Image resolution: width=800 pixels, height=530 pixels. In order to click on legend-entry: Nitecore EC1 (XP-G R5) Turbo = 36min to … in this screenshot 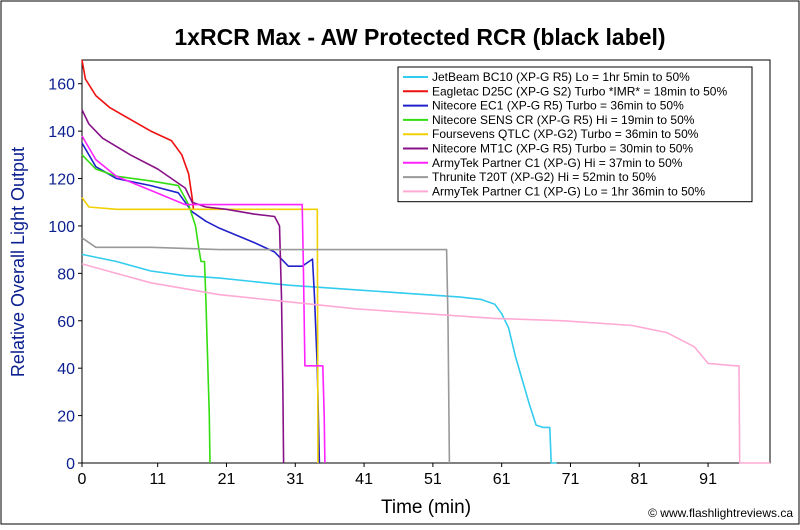, I will do `click(558, 106)`.